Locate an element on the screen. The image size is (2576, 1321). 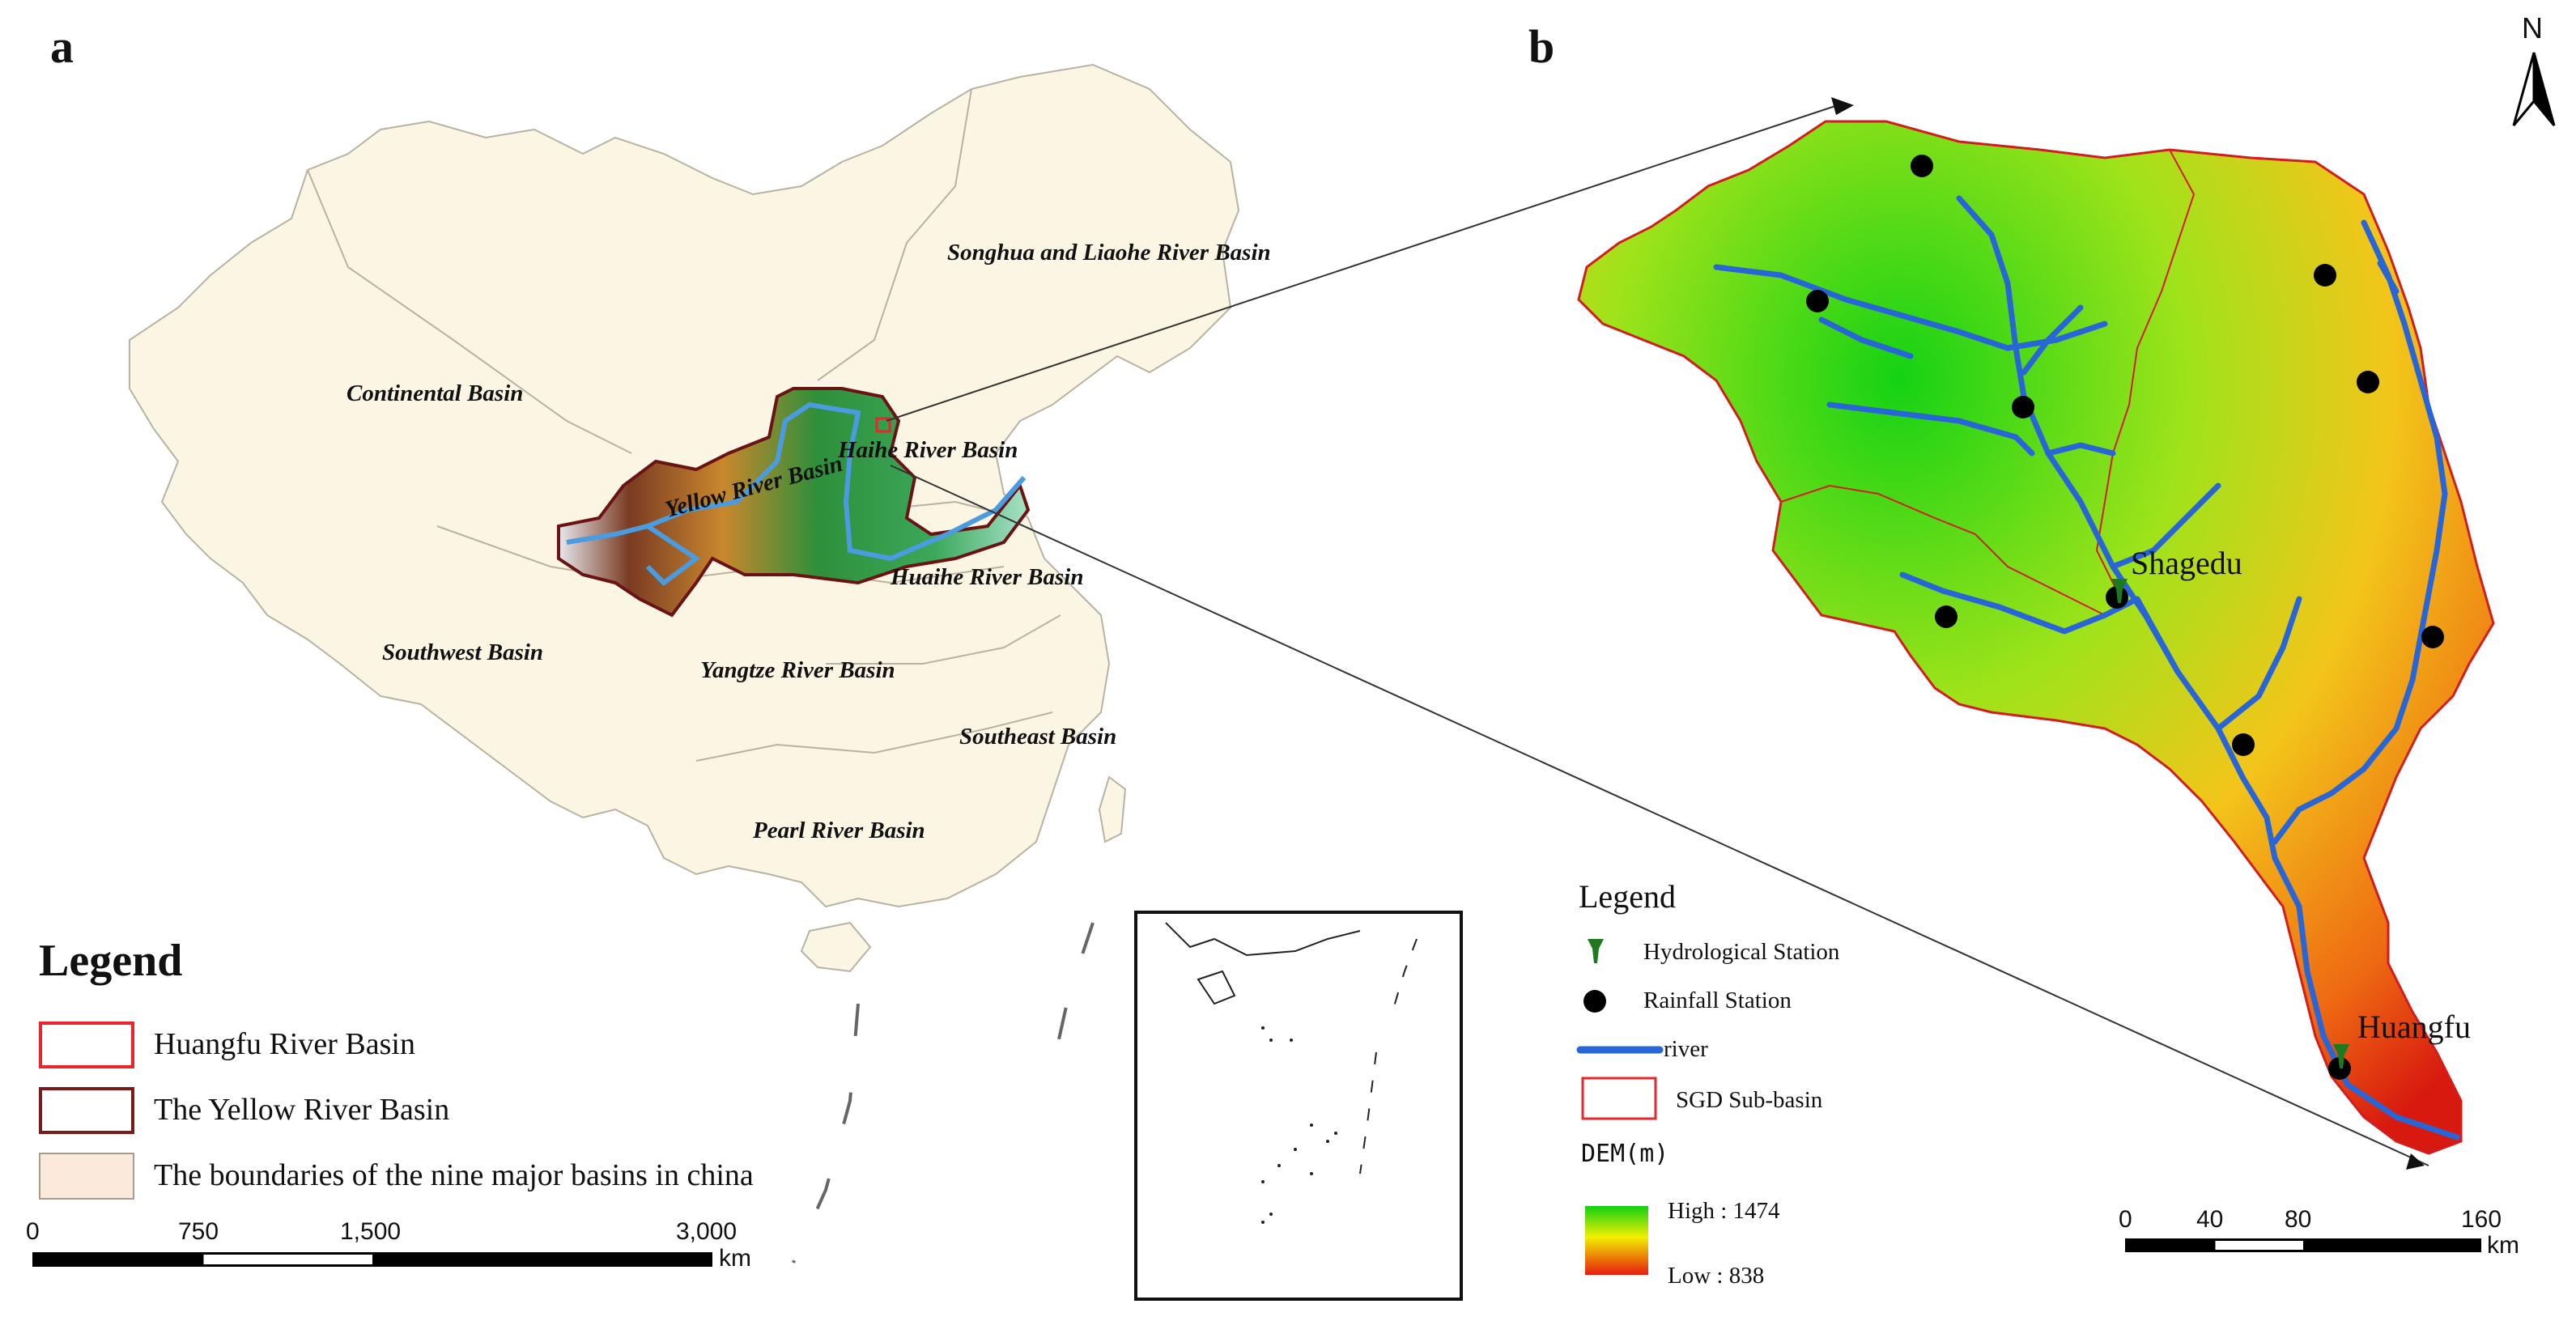
zoom-arrow-bottom is located at coordinates (2415, 1161).